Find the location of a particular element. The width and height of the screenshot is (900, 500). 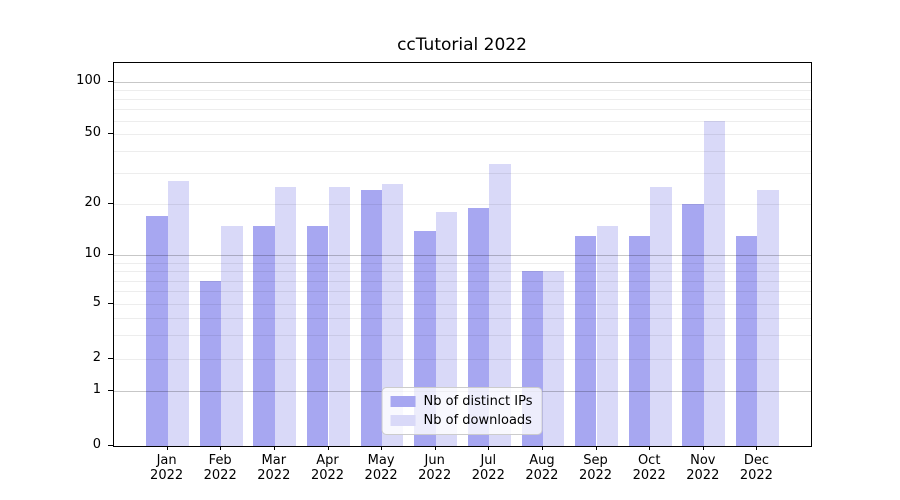

legend-swatch-distinct-ips is located at coordinates (403, 401).